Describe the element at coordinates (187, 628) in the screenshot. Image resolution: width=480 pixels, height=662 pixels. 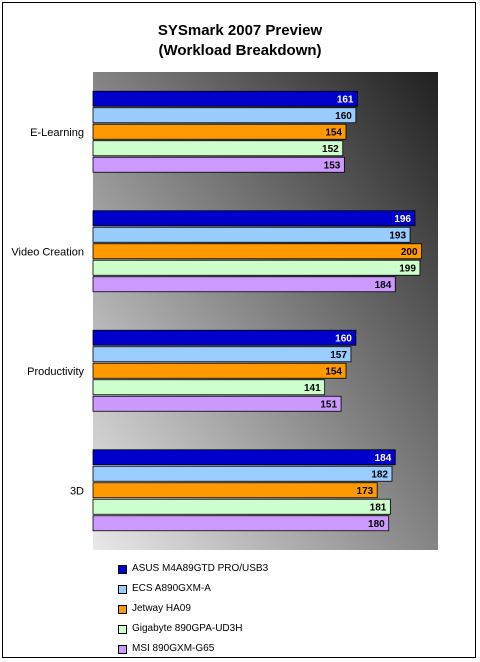
I see `legend-label: Gigabyte 890GPA-UD3H` at that location.